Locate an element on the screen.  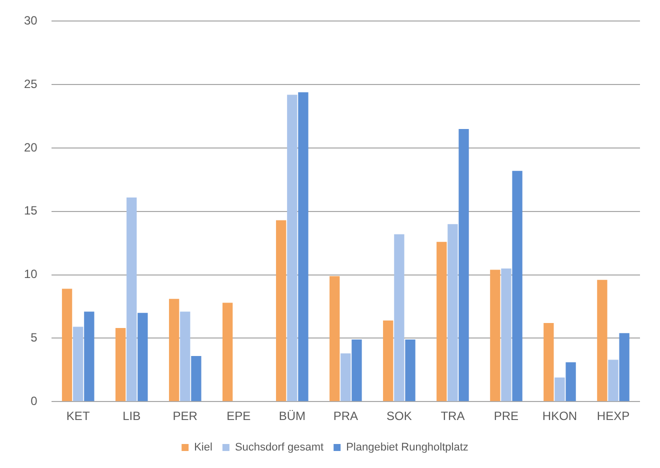
y-tick-label: 5 is located at coordinates (34, 337).